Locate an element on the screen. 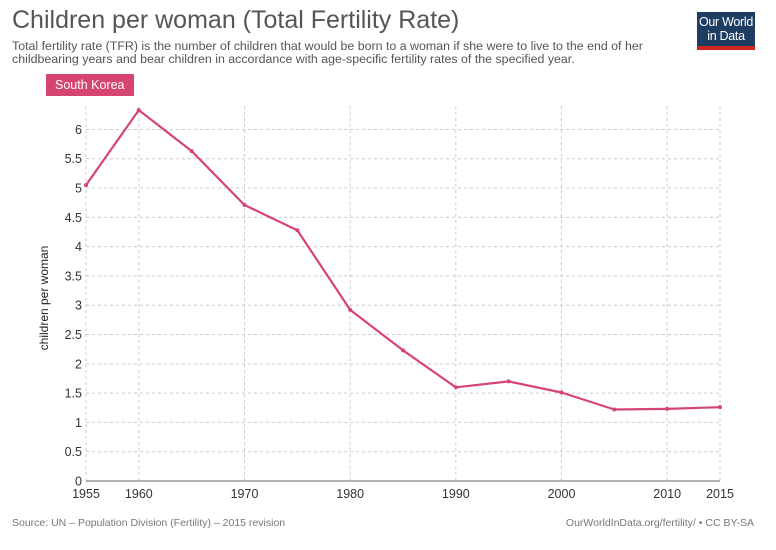 The width and height of the screenshot is (776, 550). x-tick-label: 1970 is located at coordinates (245, 494).